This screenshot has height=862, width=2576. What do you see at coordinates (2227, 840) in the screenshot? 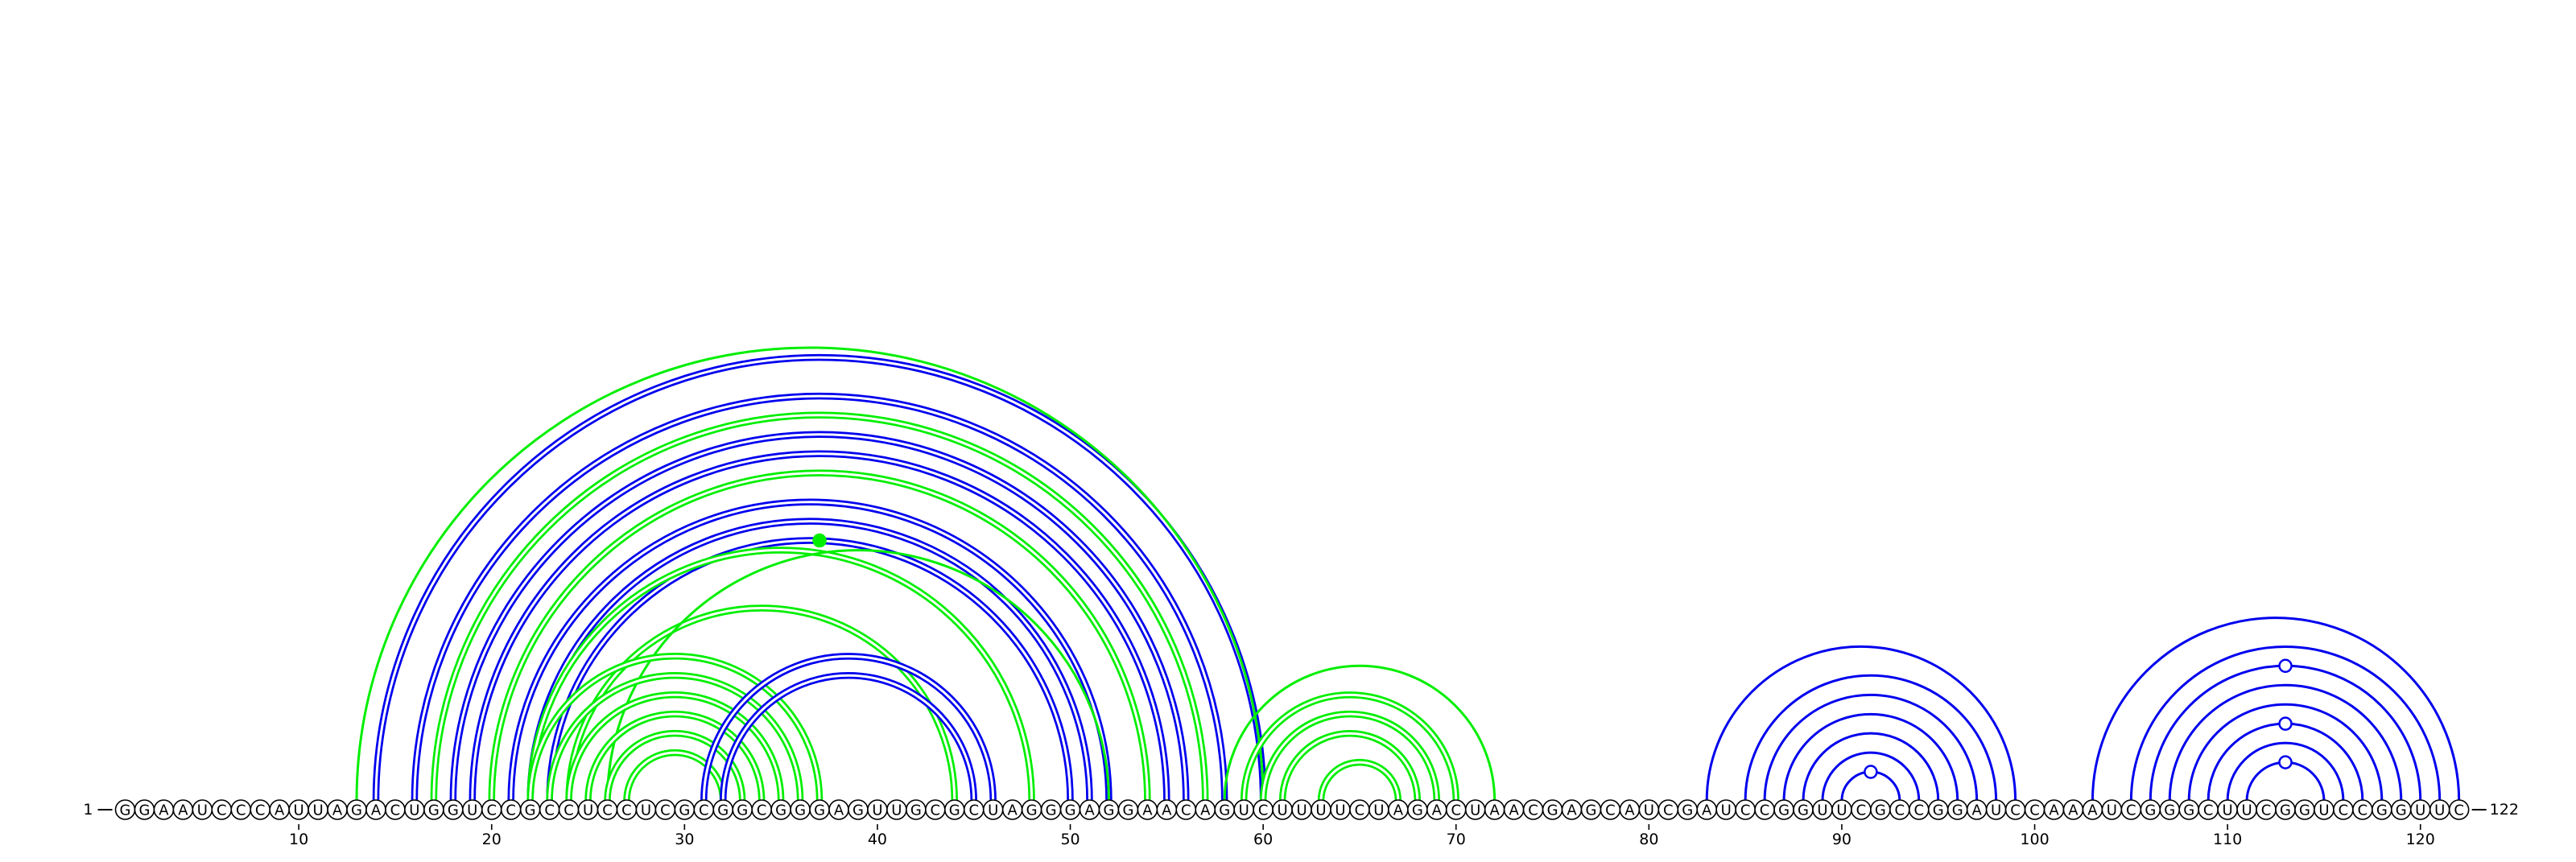
I see `tick-label-110: 110` at bounding box center [2227, 840].